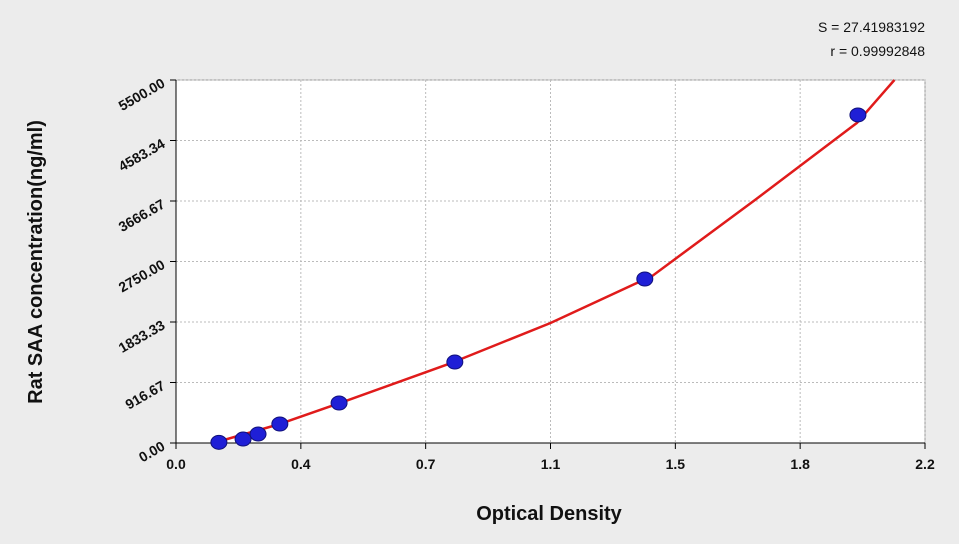 Image resolution: width=959 pixels, height=544 pixels. I want to click on y-tick-label: 0.00, so click(152, 452).